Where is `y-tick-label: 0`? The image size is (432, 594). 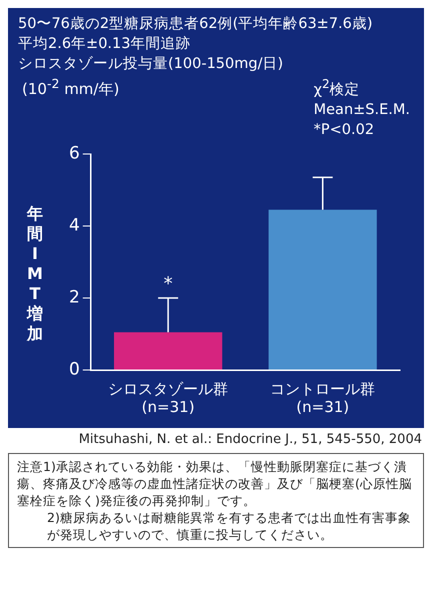
y-tick-label: 0 is located at coordinates (74, 369).